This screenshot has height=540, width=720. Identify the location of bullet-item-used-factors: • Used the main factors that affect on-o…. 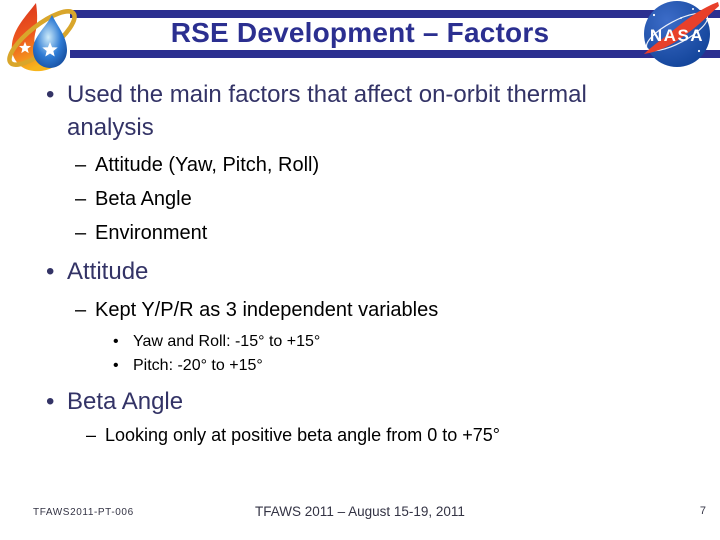
(352, 111).